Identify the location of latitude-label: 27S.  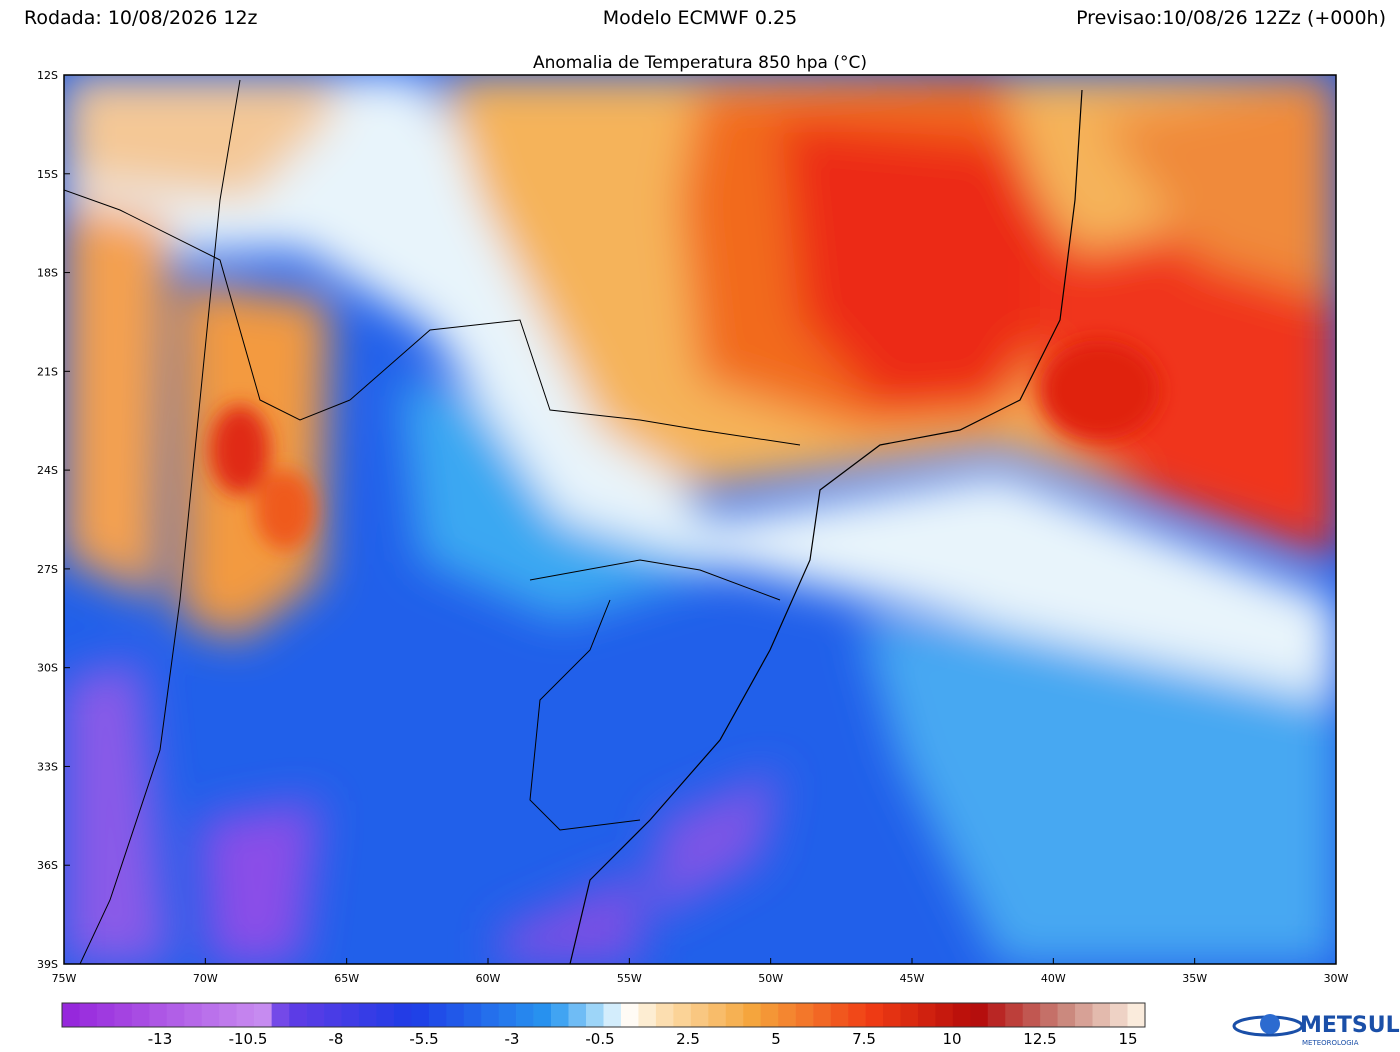
(47, 569).